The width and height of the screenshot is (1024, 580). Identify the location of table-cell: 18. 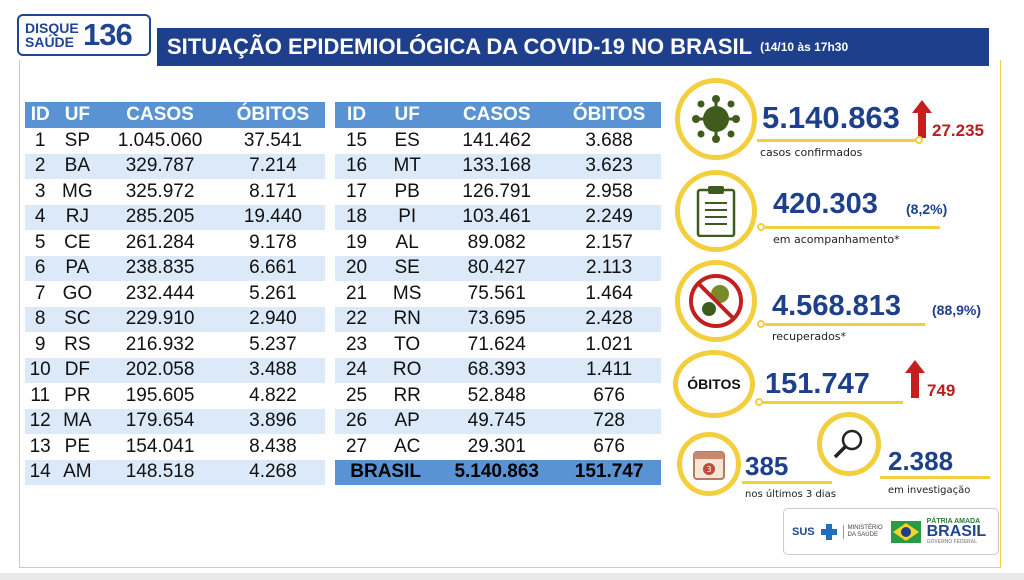
(357, 217).